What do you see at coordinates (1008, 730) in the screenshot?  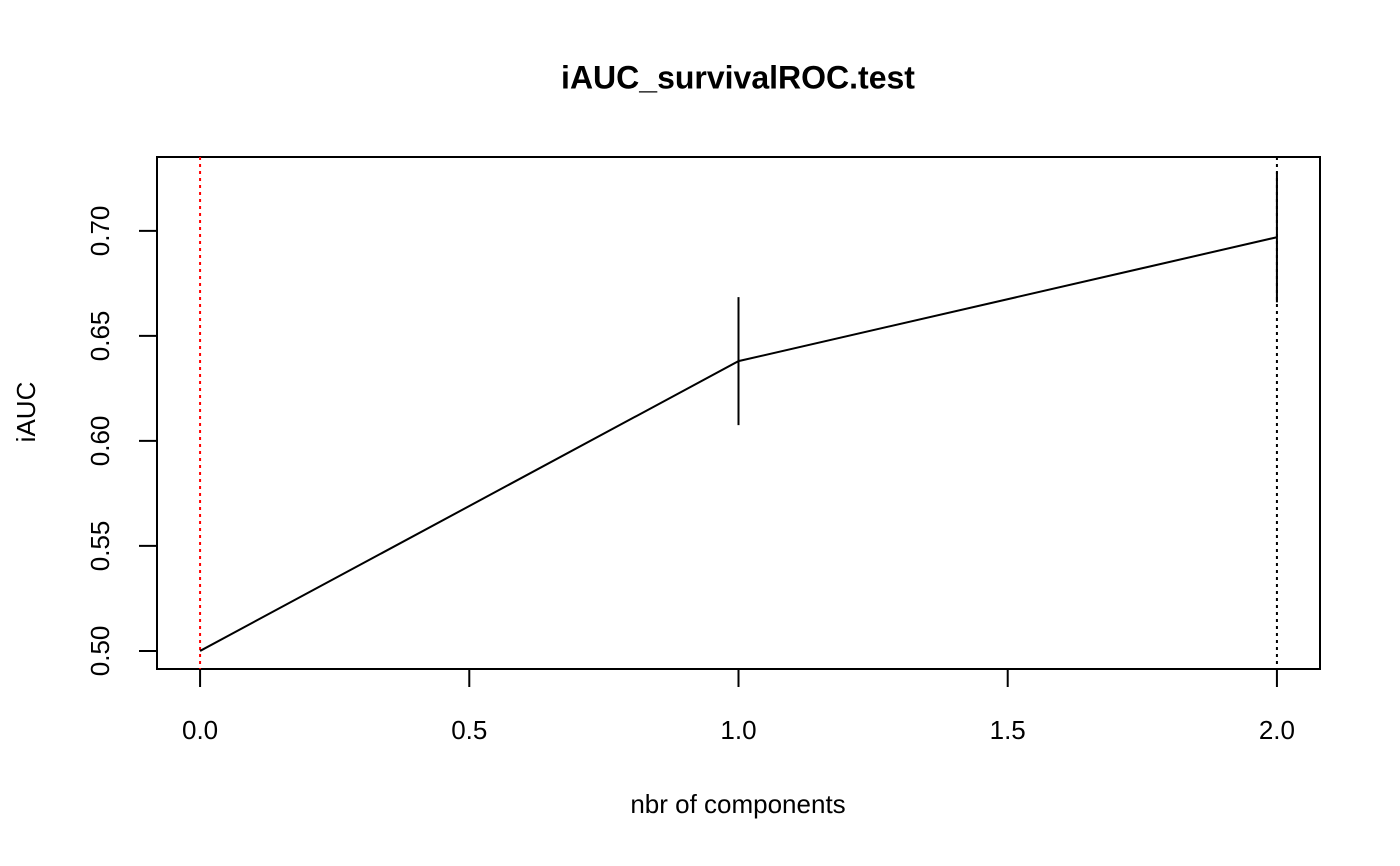 I see `x-tick-label: 1.5` at bounding box center [1008, 730].